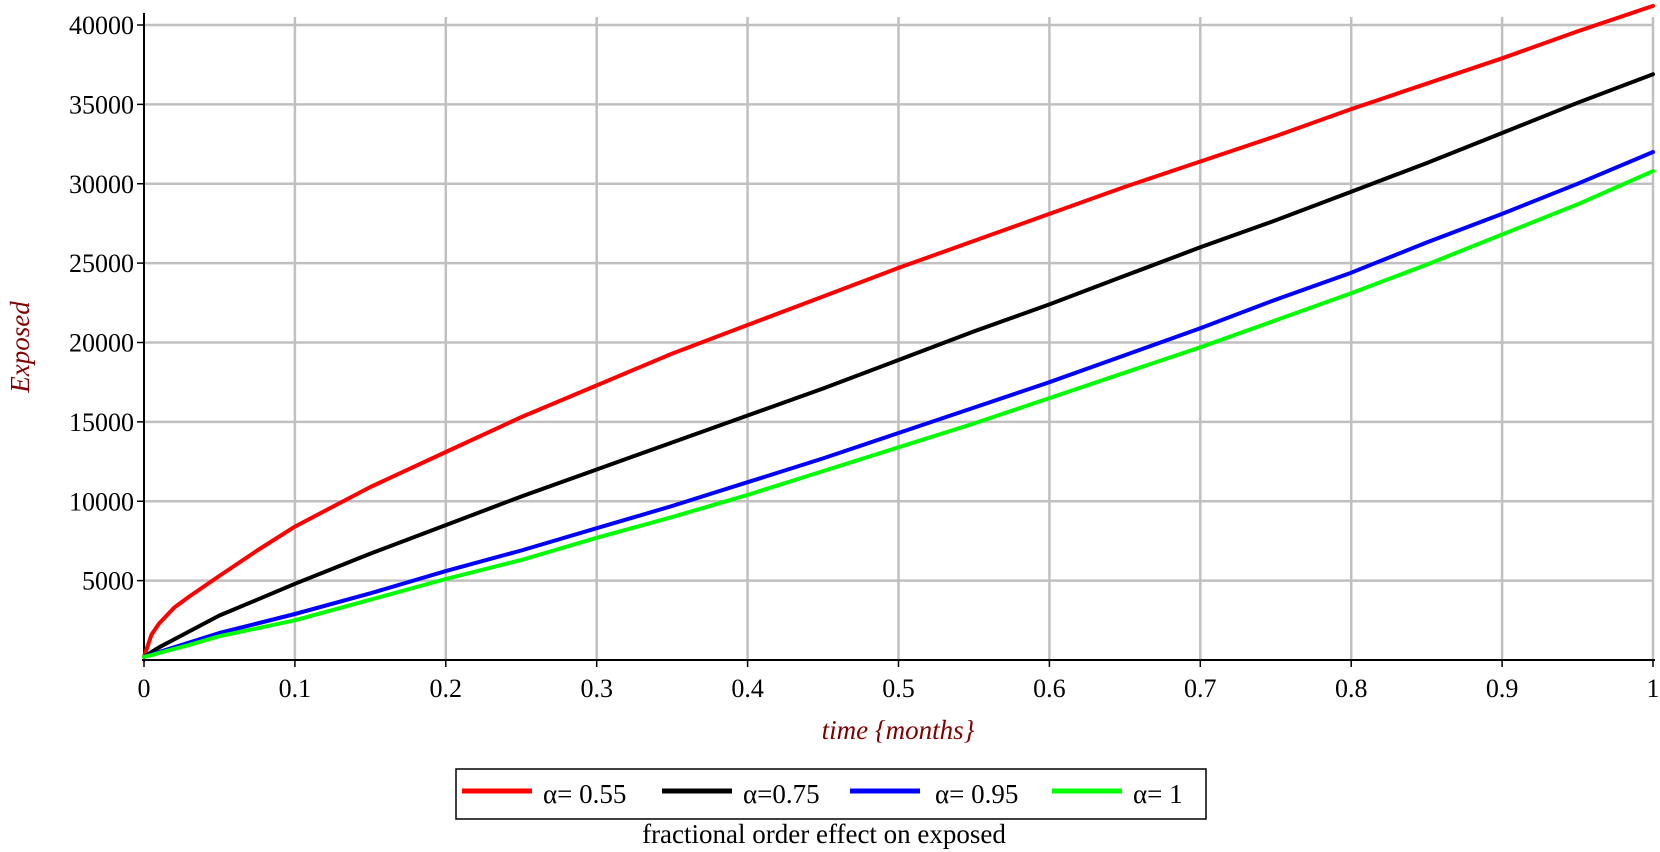  I want to click on y-tick-label: 15000, so click(101, 422).